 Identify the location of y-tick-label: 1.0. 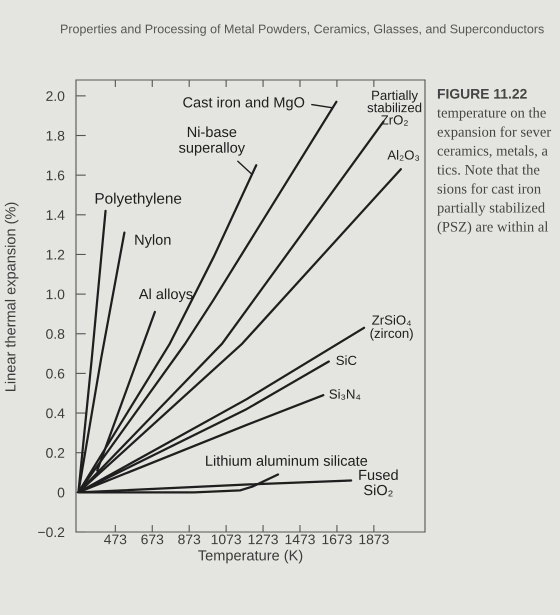
(55, 294).